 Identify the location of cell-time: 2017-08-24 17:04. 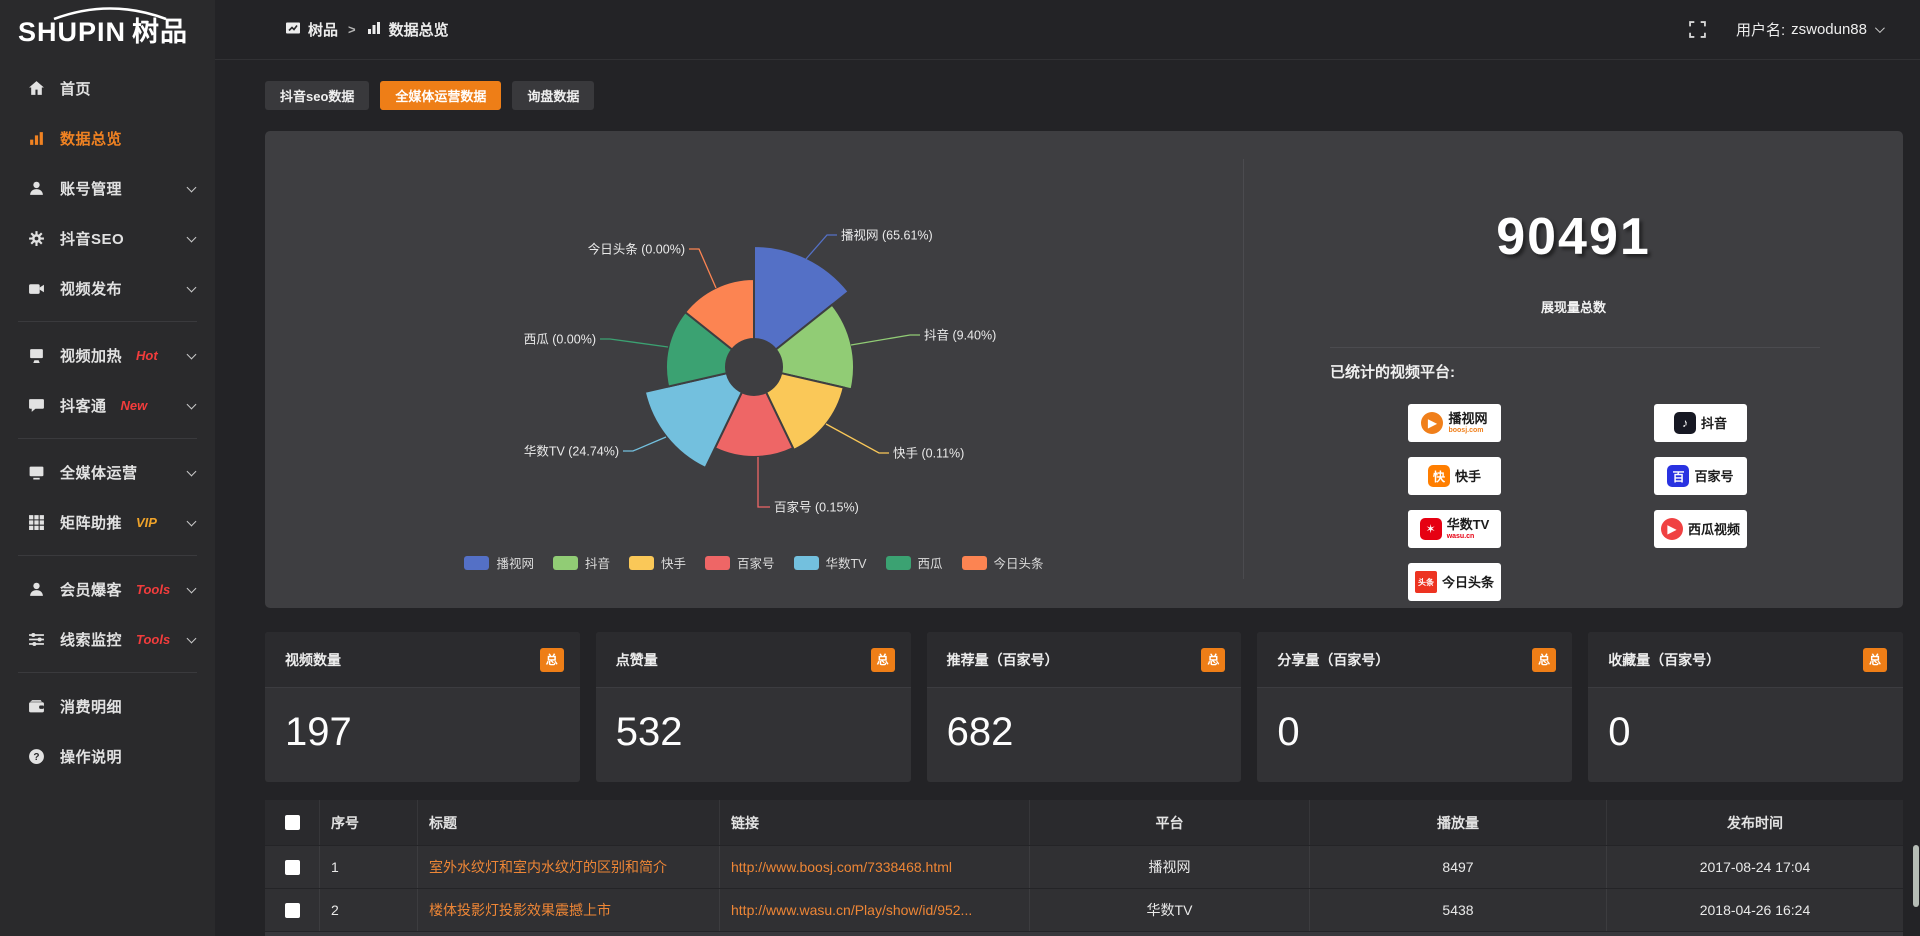
(1755, 867).